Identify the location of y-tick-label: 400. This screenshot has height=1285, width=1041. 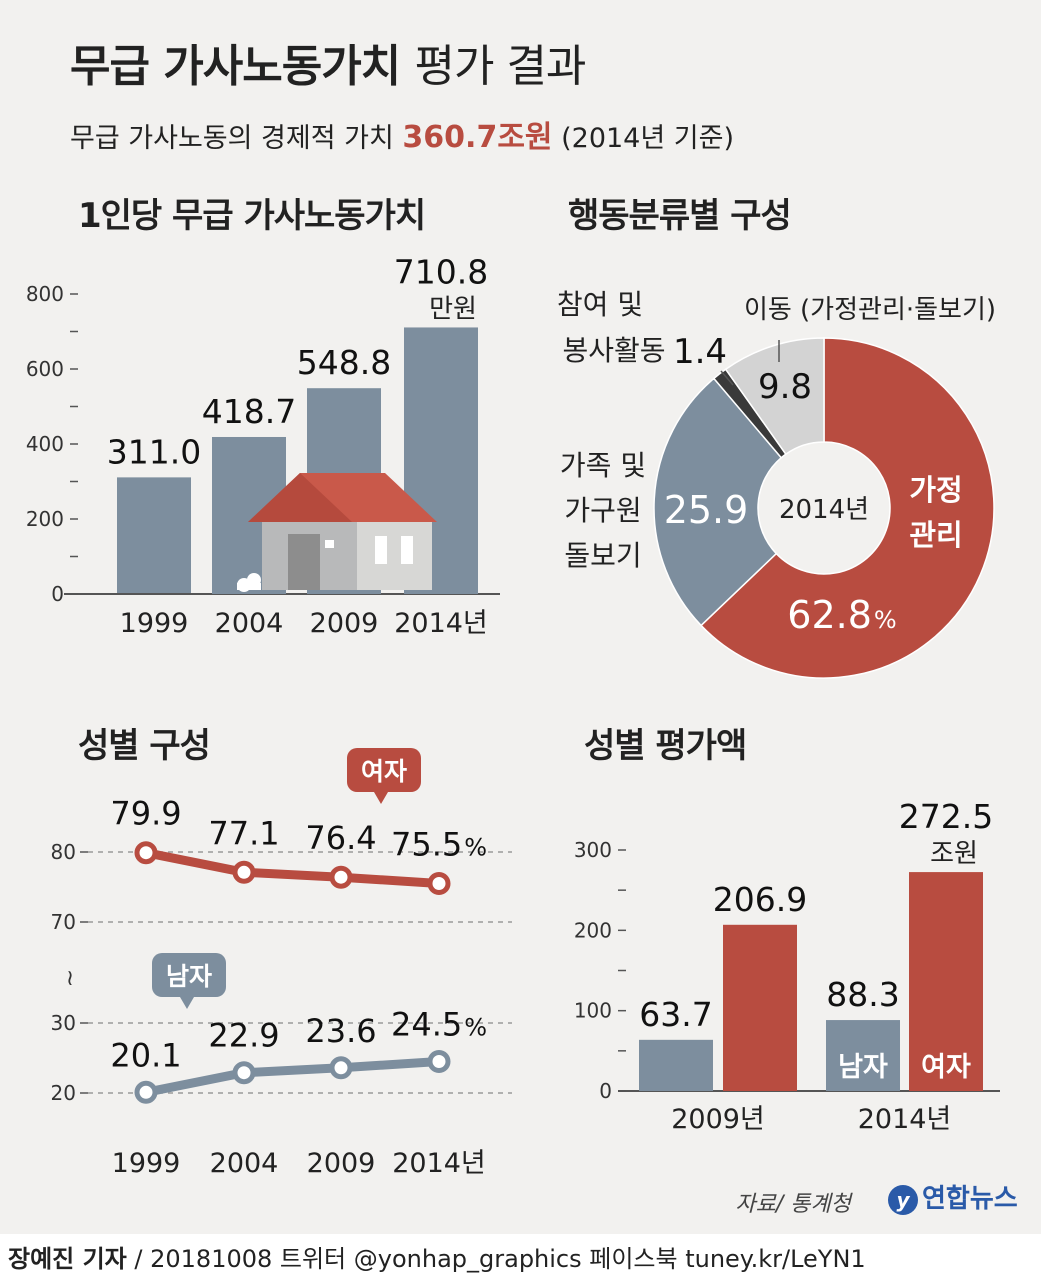
(45, 444).